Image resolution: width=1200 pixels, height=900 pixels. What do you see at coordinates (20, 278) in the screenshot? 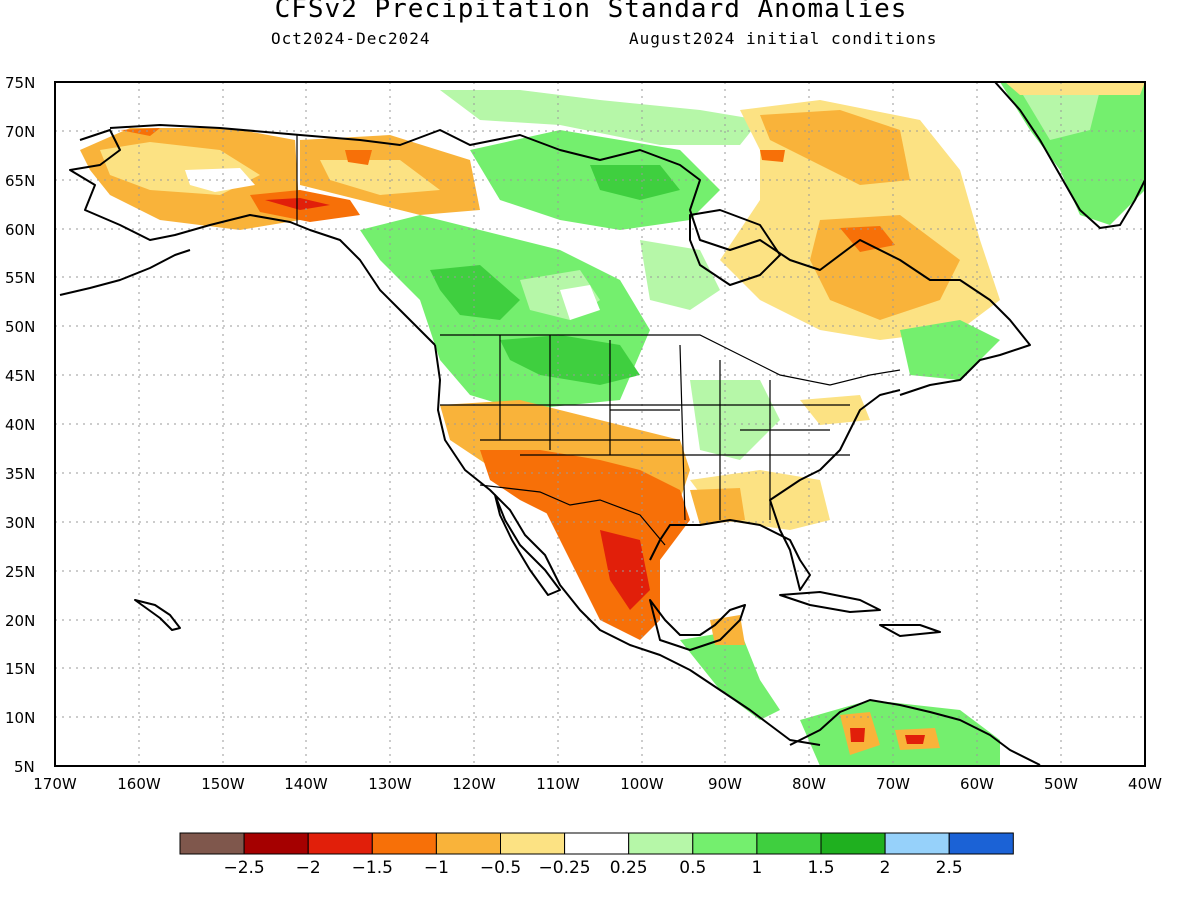
I see `lat-label: 55N` at bounding box center [20, 278].